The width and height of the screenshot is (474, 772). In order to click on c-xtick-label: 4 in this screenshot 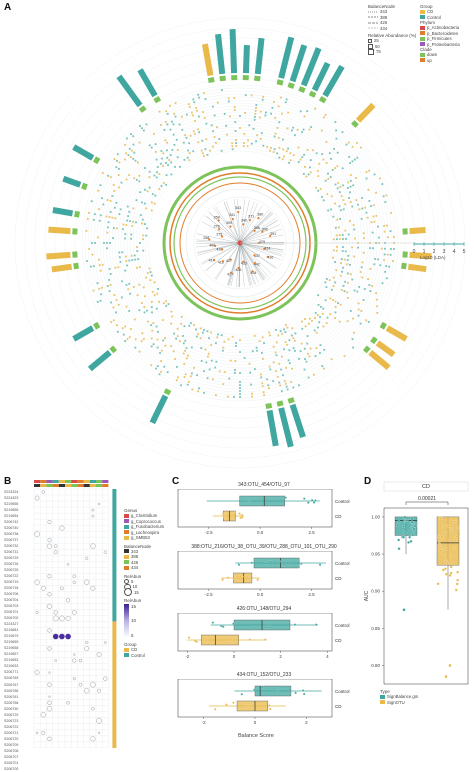, I will do `click(327, 656)`.